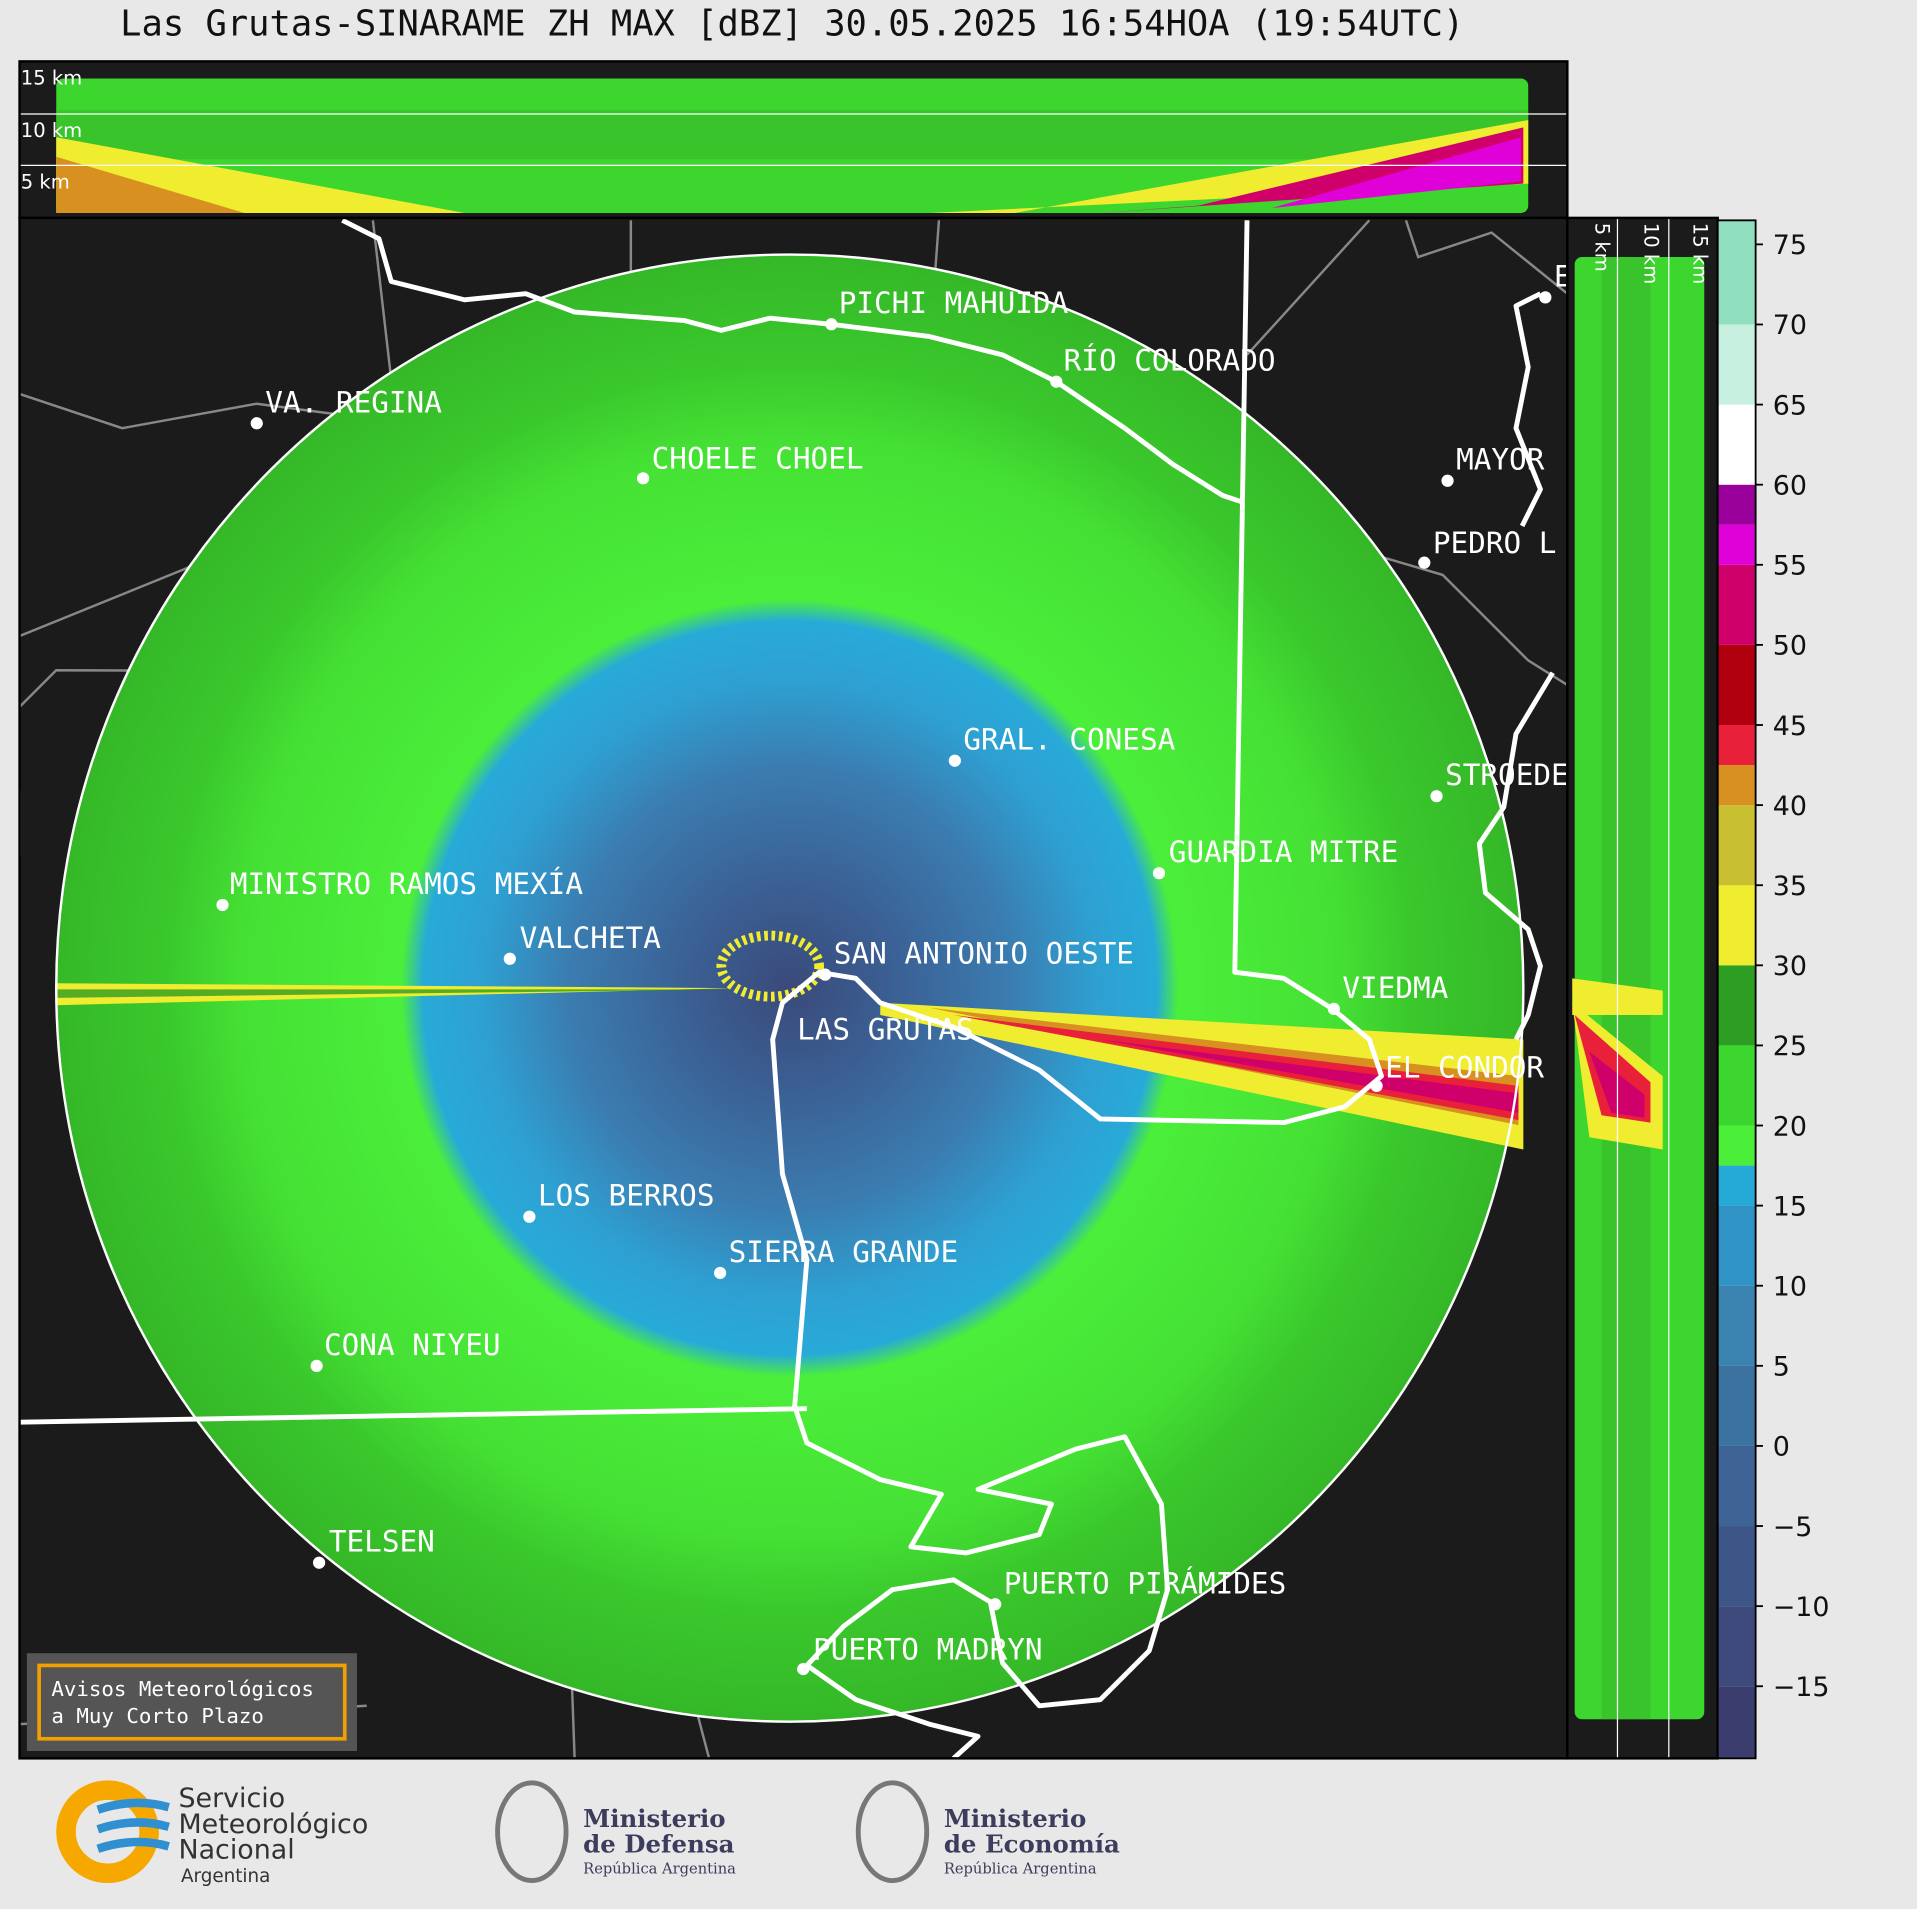  Describe the element at coordinates (1781, 1367) in the screenshot. I see `colorbar-tick-label: 5` at that location.